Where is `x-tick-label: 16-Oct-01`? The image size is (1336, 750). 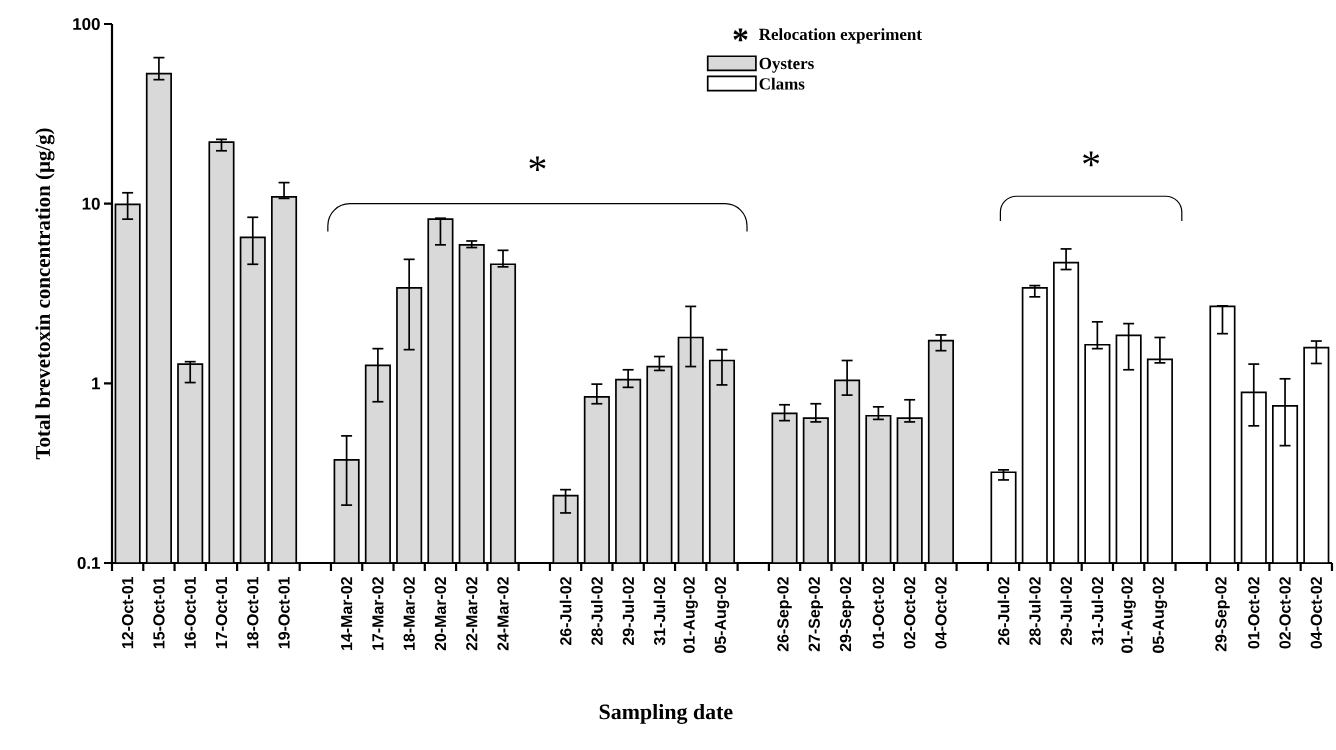 x-tick-label: 16-Oct-01 is located at coordinates (190, 612).